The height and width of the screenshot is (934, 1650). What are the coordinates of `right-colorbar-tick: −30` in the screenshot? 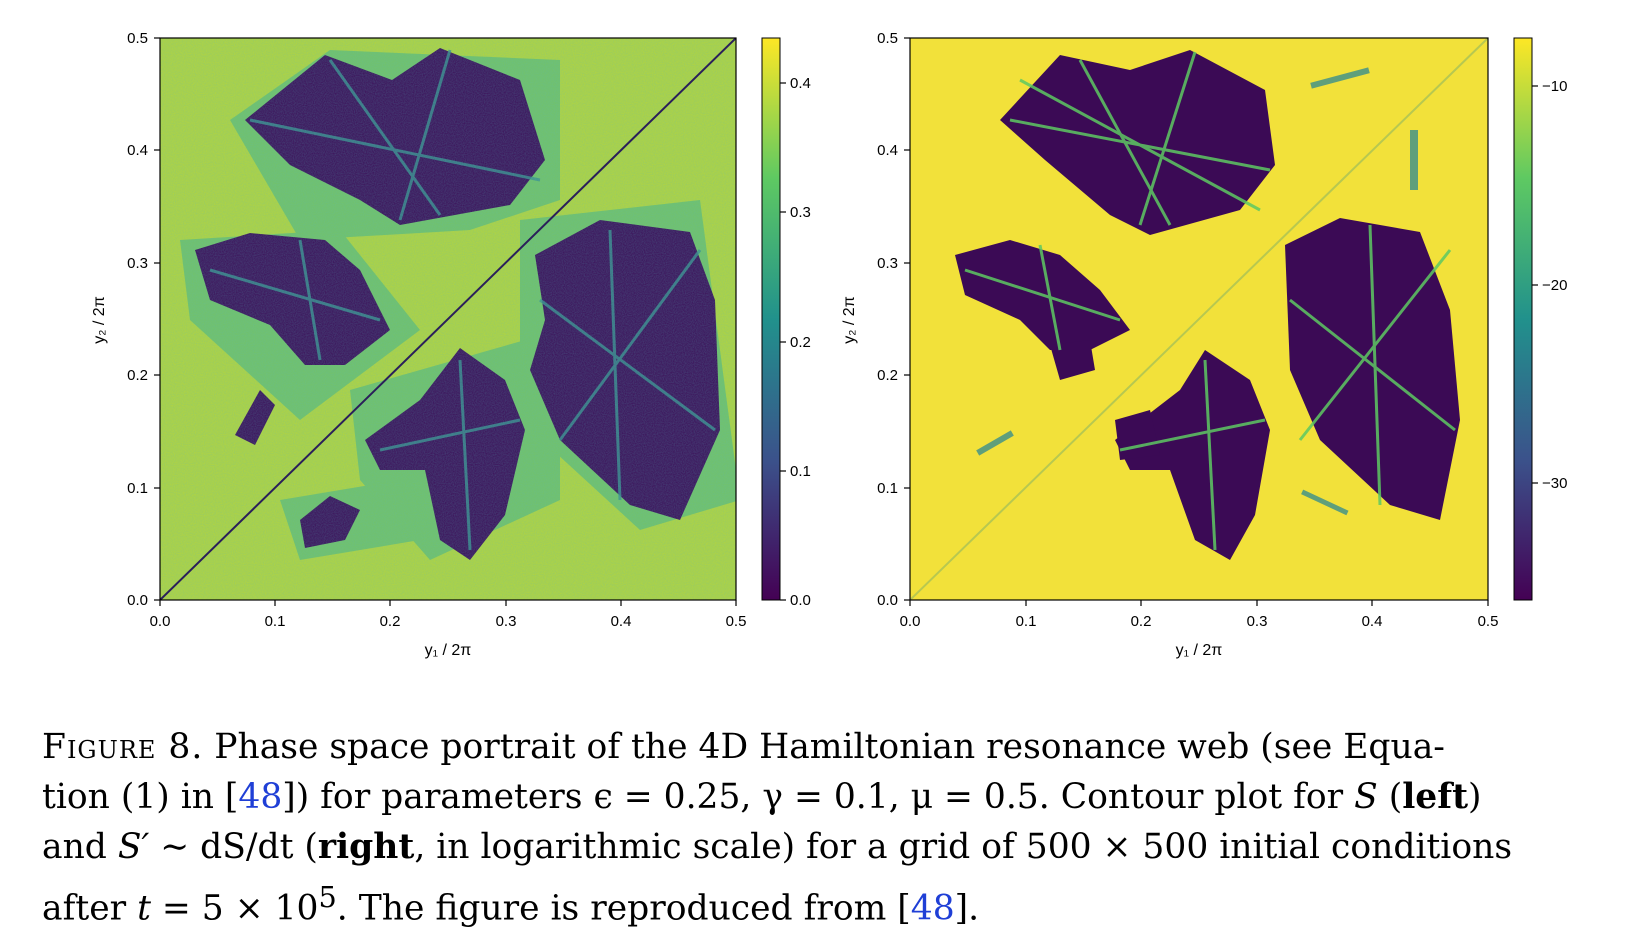 It's located at (1554, 483).